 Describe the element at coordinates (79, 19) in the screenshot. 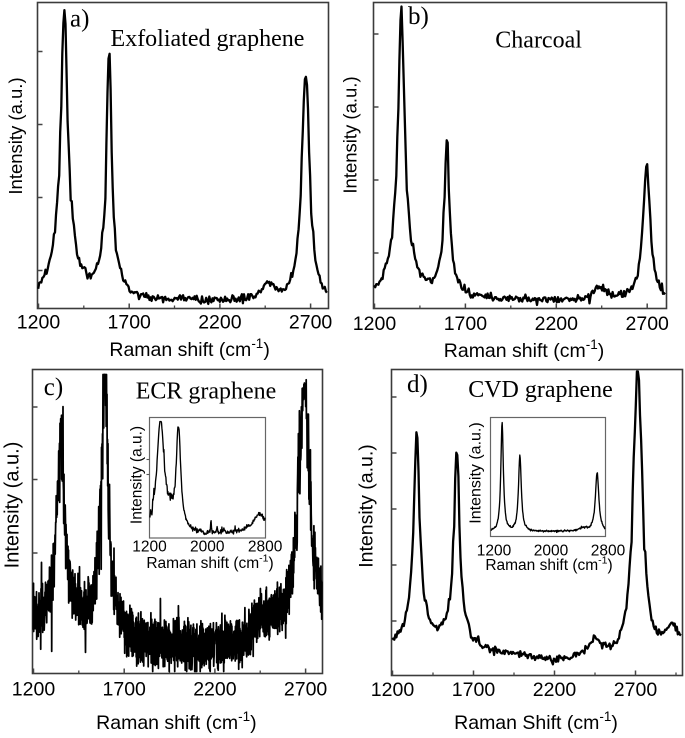

I see `svg-text: a)` at that location.